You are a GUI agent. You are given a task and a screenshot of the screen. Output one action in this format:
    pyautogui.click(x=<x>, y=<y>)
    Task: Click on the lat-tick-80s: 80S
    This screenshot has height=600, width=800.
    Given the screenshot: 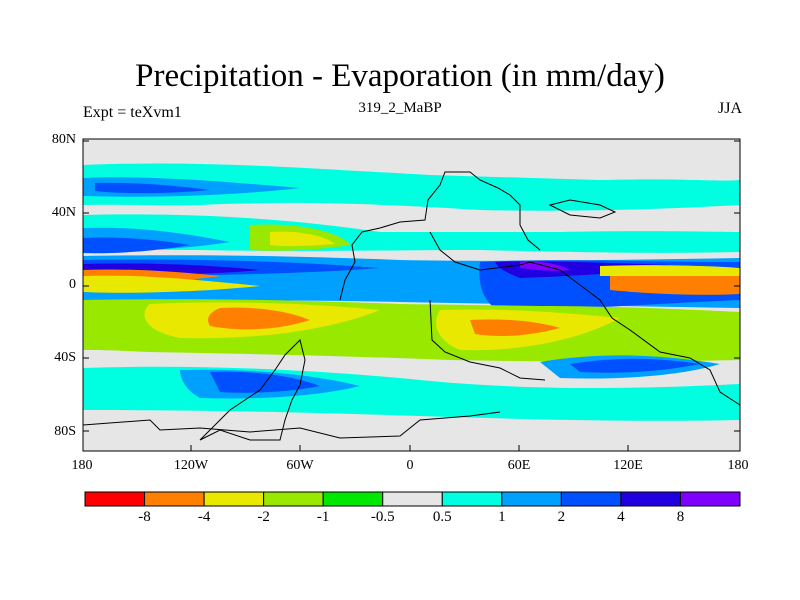 What is the action you would take?
    pyautogui.click(x=65, y=431)
    